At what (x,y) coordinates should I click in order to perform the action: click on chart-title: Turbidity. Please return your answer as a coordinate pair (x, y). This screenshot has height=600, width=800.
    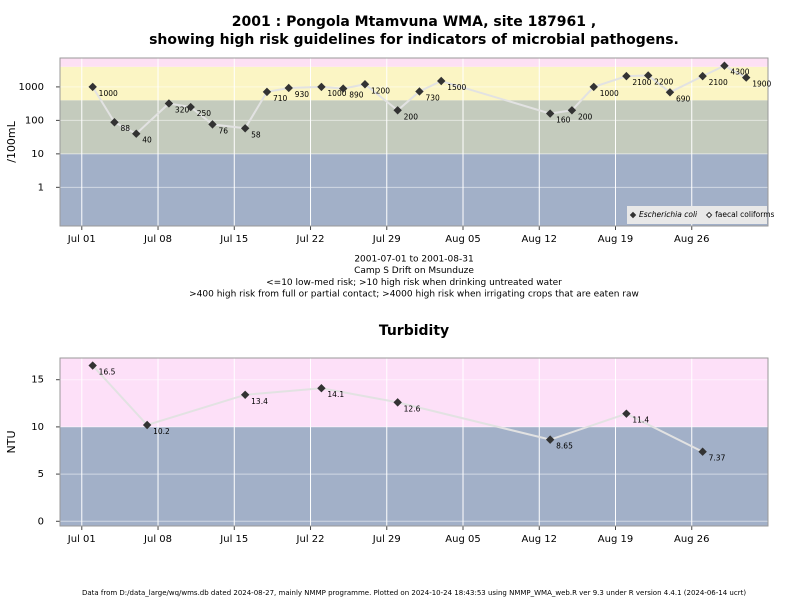
    Looking at the image, I should click on (414, 331).